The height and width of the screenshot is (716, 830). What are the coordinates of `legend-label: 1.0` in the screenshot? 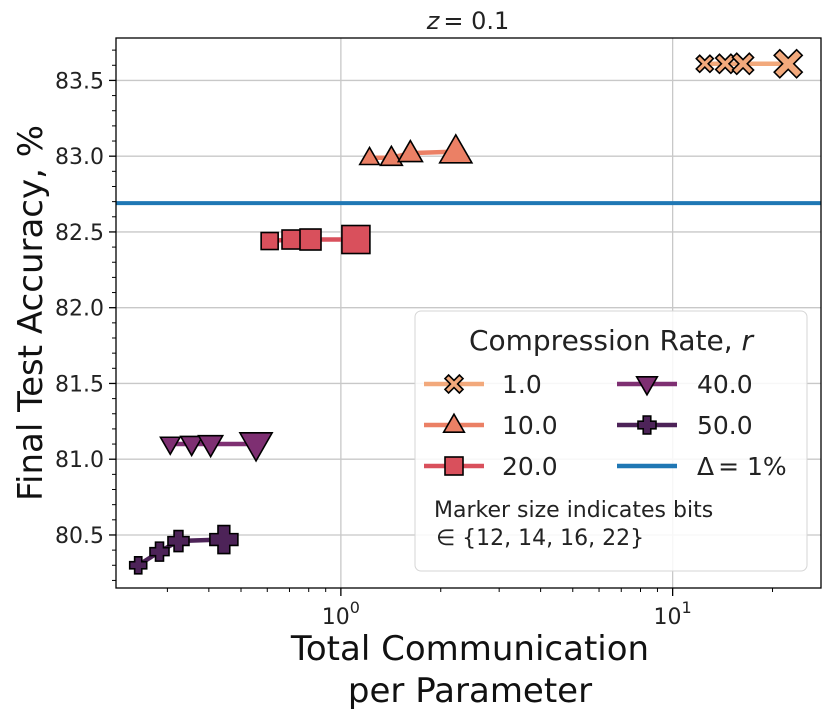 It's located at (522, 384).